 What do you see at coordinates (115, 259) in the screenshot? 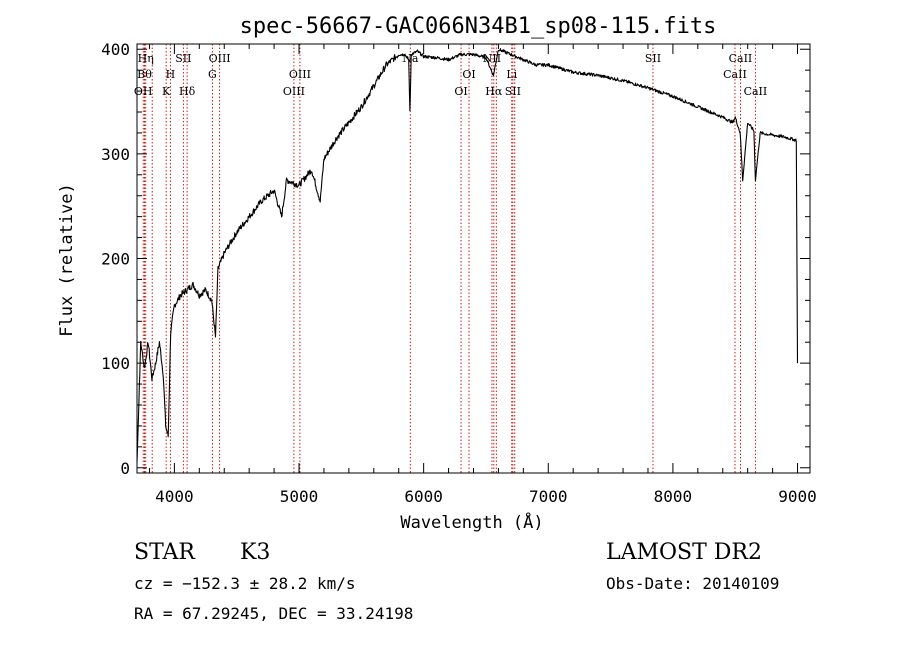
I see `y-tick-label: 200` at bounding box center [115, 259].